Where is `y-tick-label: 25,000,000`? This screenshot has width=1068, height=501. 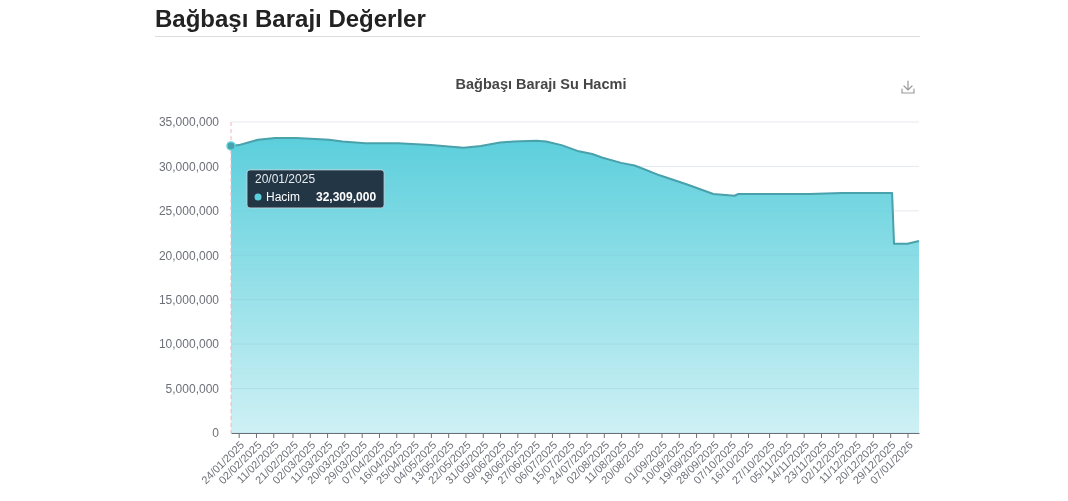 y-tick-label: 25,000,000 is located at coordinates (189, 211).